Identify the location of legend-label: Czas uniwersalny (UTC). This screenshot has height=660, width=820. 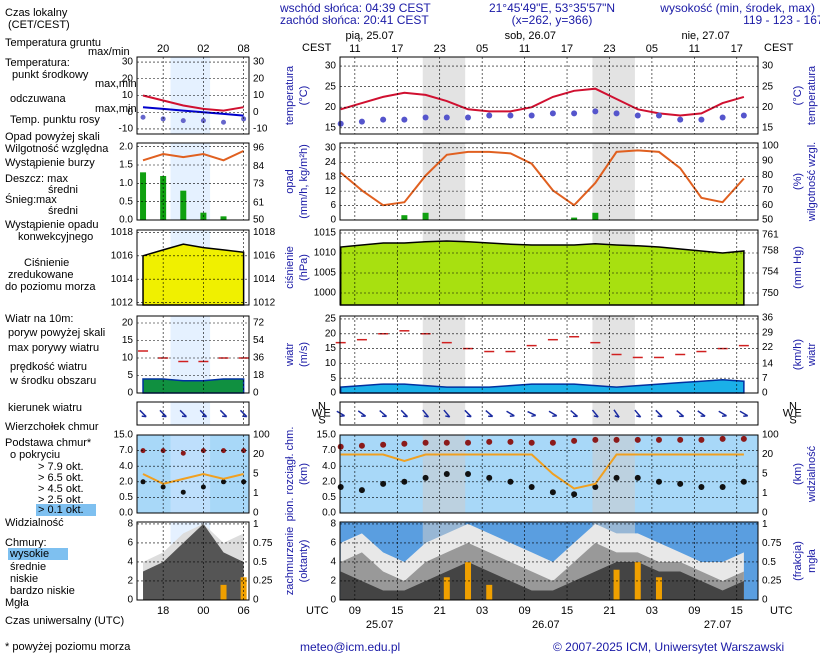
(64, 621).